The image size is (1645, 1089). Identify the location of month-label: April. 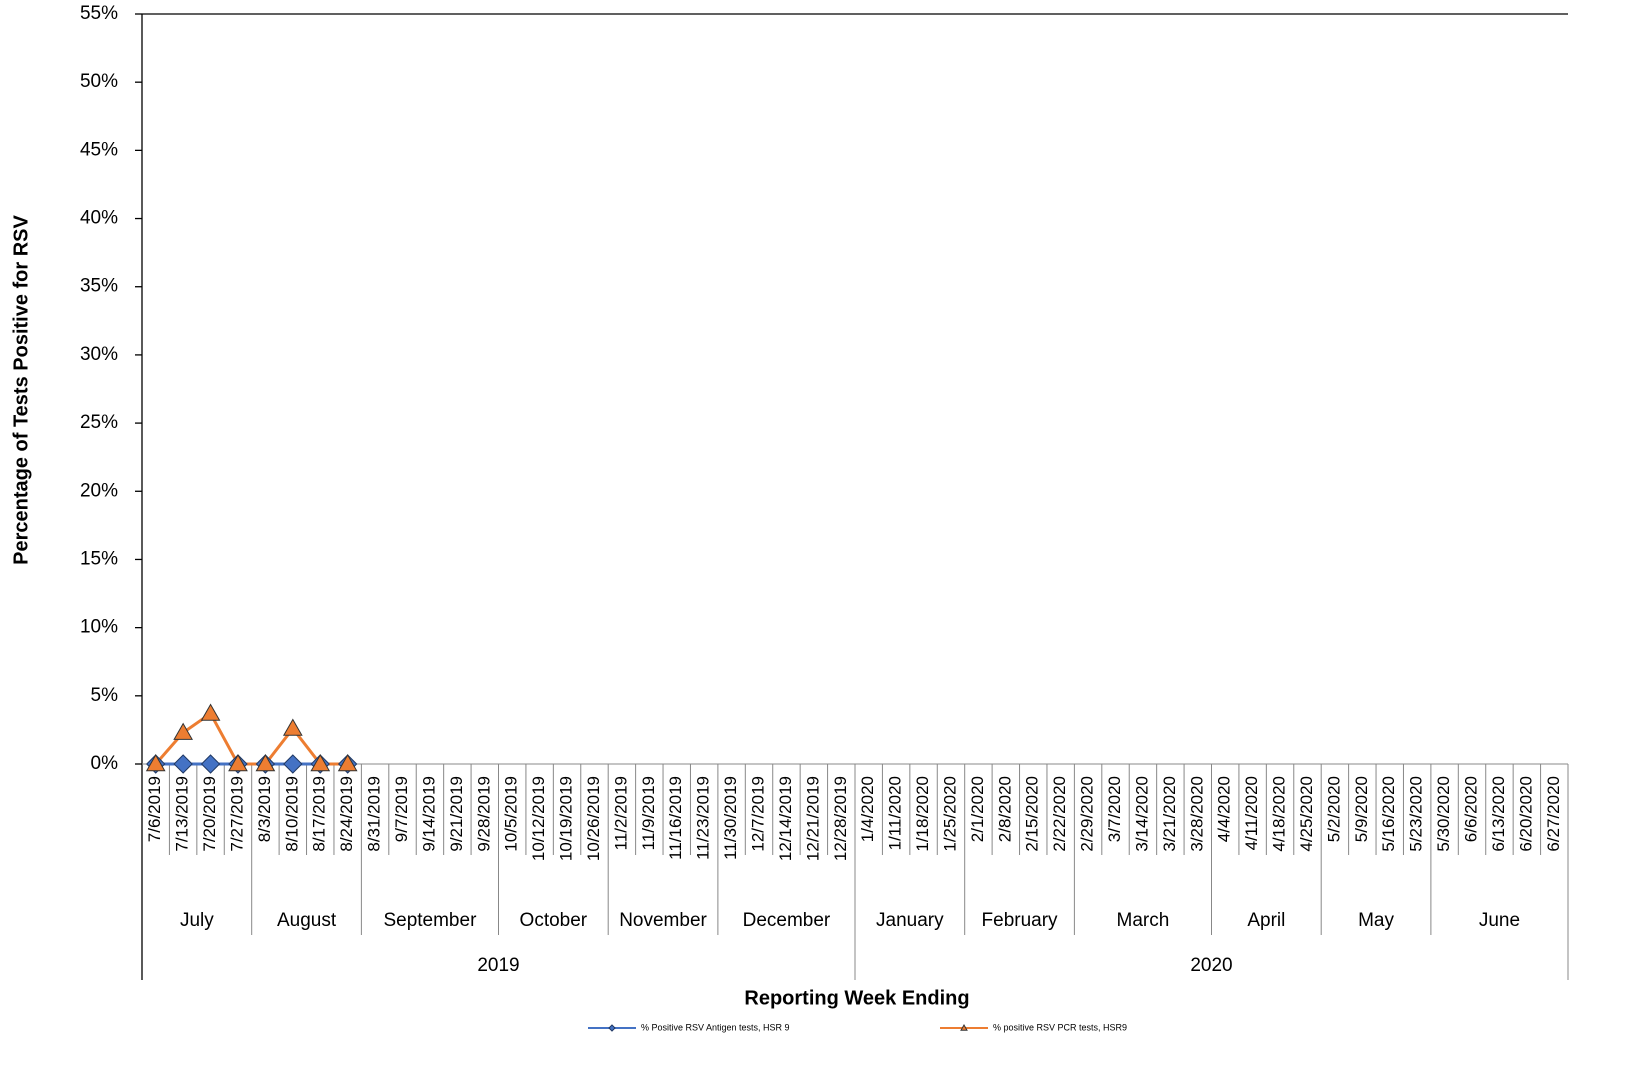
(1266, 920).